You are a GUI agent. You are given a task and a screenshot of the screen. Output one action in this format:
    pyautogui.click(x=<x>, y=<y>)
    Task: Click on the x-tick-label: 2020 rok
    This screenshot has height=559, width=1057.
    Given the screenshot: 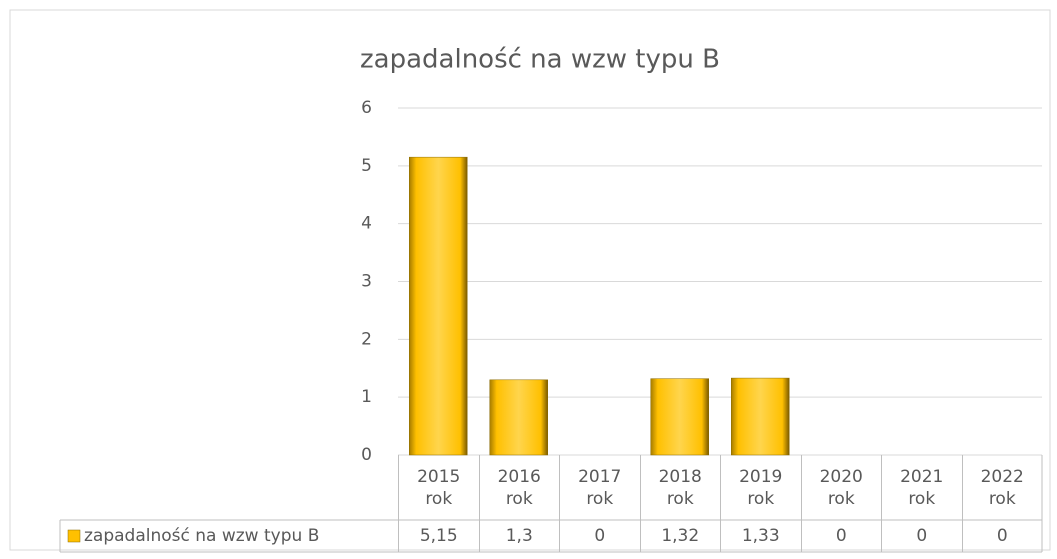 What is the action you would take?
    pyautogui.click(x=841, y=487)
    